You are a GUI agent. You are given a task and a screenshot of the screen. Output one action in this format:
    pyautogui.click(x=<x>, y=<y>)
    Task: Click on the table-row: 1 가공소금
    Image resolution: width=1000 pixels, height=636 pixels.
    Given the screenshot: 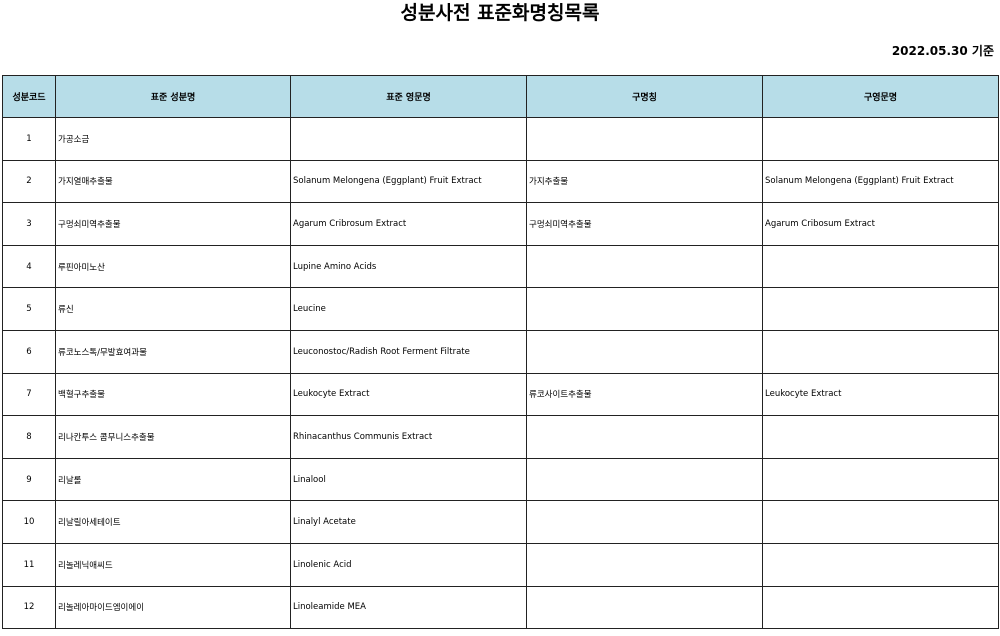 What is the action you would take?
    pyautogui.click(x=500, y=139)
    